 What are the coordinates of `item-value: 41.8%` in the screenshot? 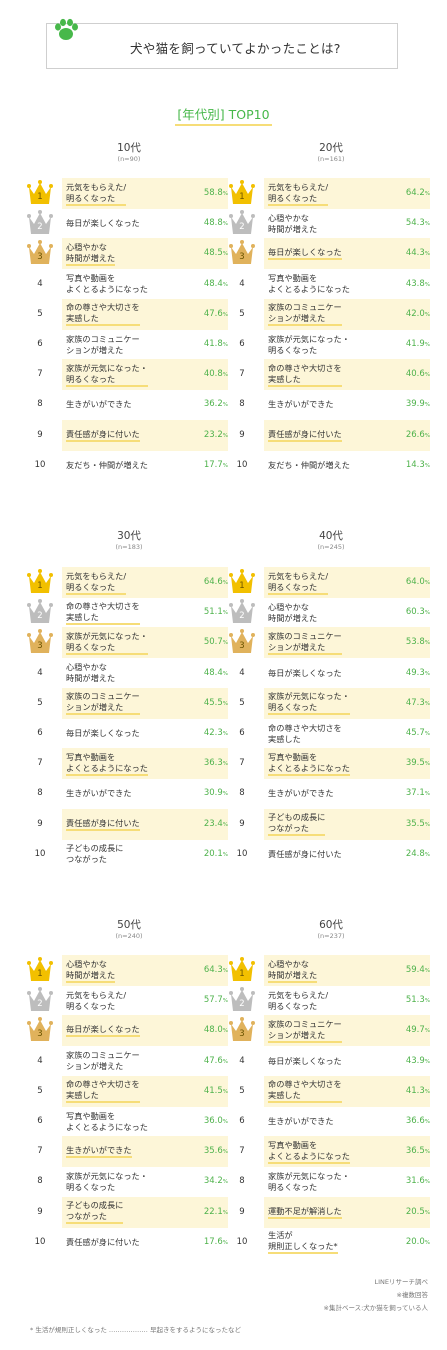 It's located at (215, 344).